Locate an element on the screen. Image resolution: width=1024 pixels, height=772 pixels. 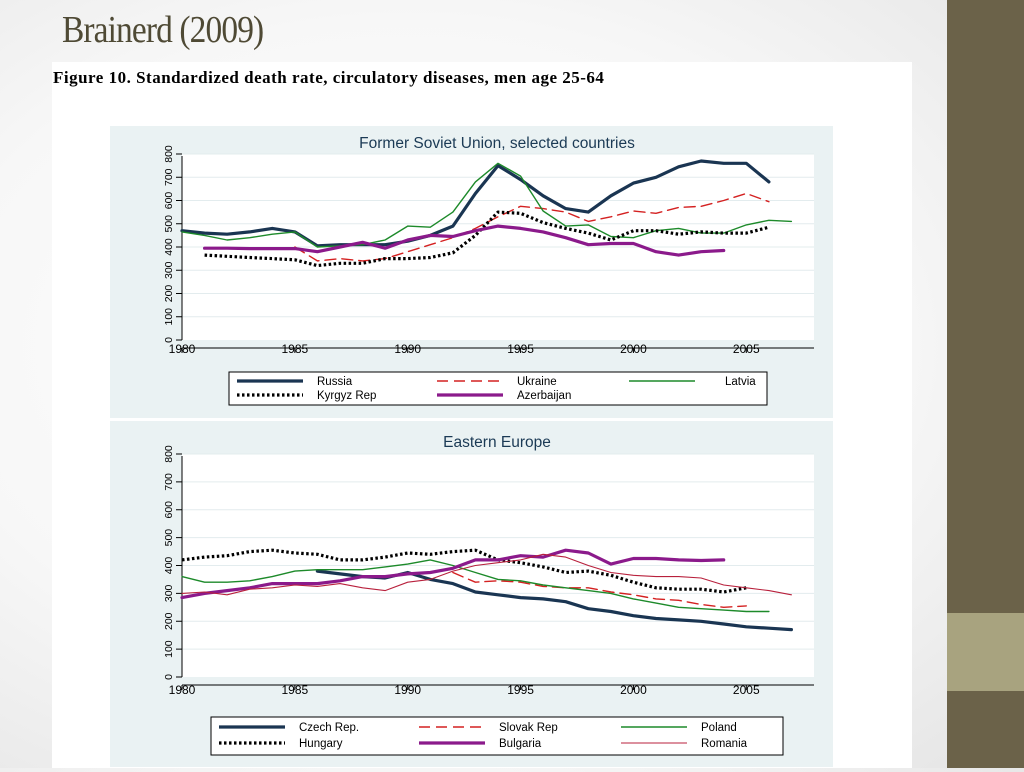
fsu-x-tick-label-2005: 2005 is located at coordinates (746, 349).